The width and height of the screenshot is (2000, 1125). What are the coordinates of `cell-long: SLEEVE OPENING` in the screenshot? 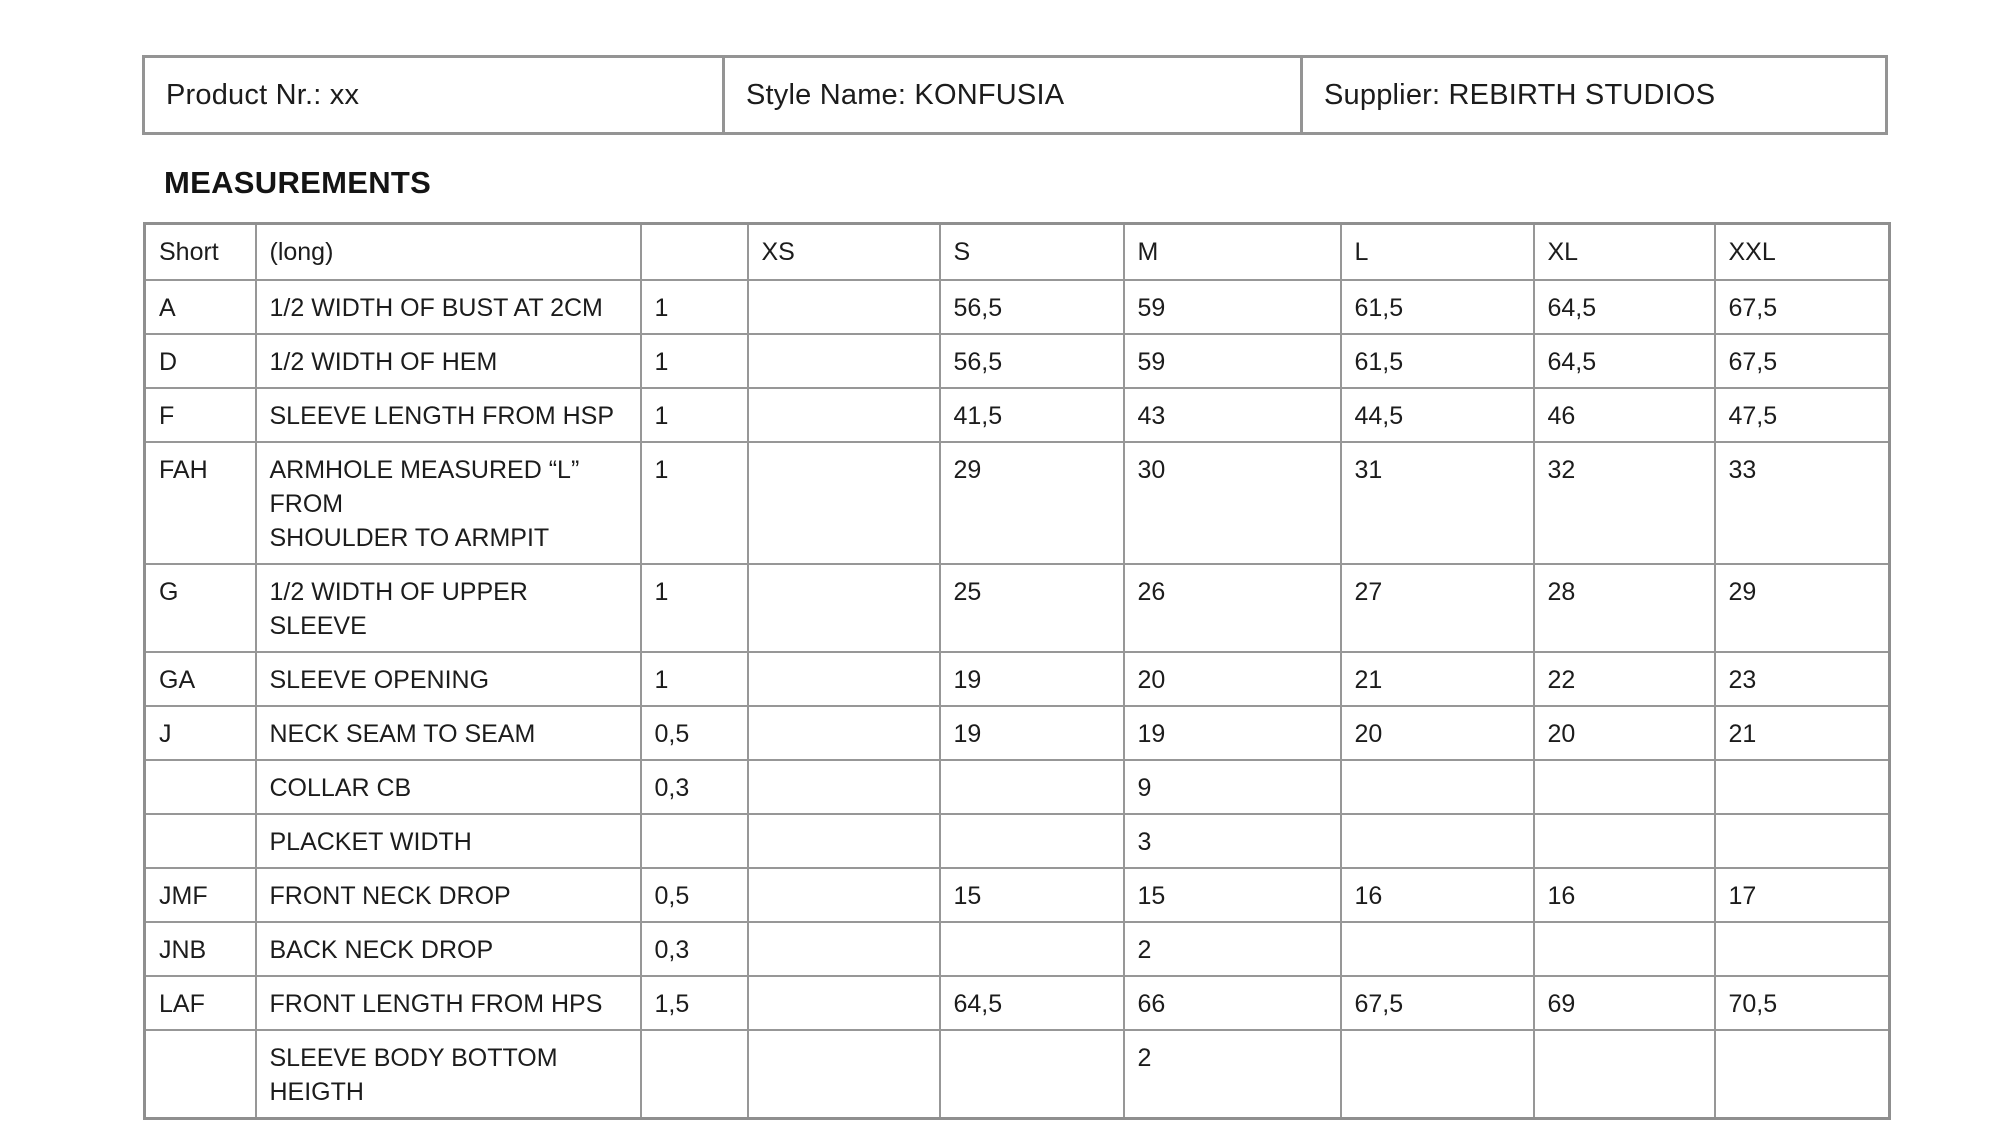 It's located at (448, 678).